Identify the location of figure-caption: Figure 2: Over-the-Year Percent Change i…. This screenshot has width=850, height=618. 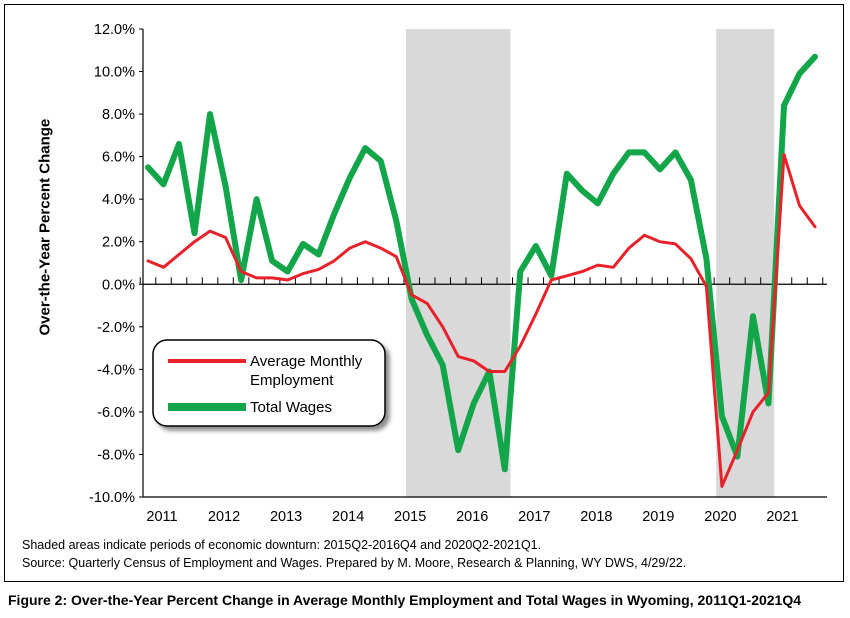
(405, 600).